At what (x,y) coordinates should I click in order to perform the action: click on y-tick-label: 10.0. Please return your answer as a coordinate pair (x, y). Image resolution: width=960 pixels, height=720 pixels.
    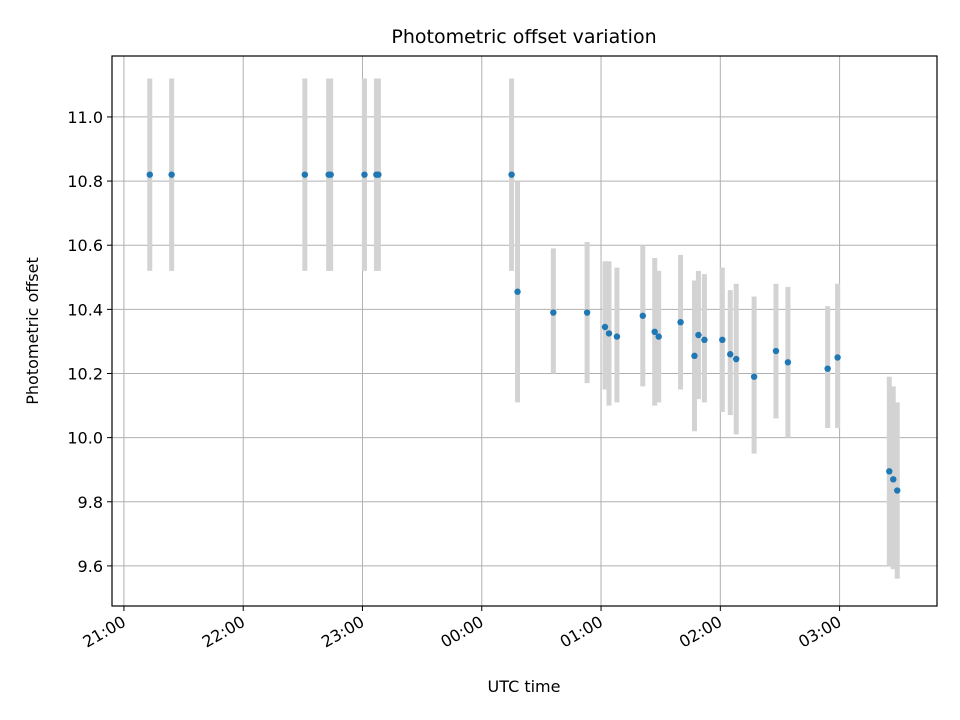
    Looking at the image, I should click on (85, 438).